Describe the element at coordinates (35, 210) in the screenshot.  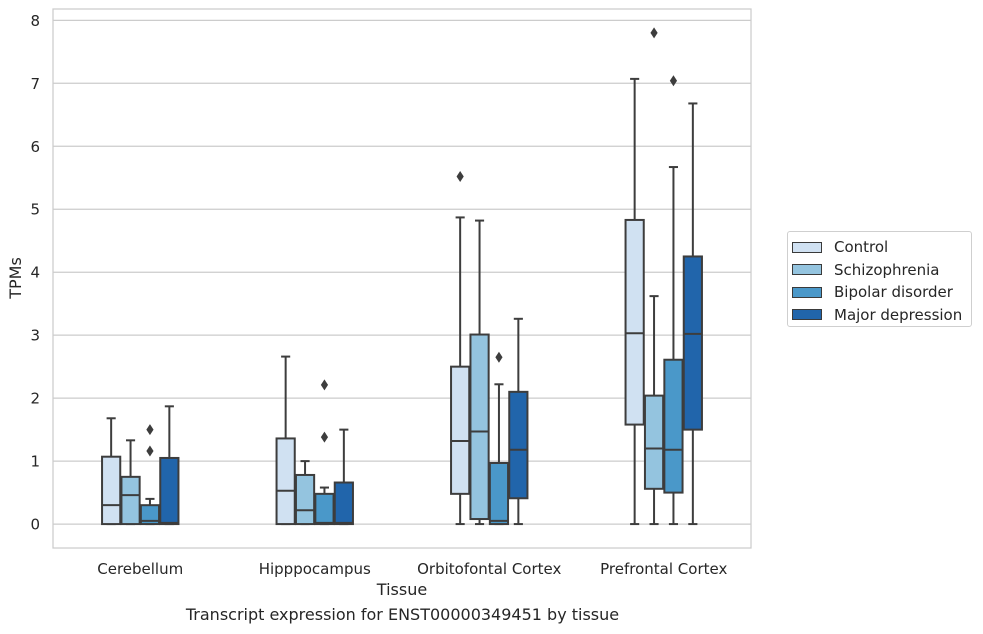
I see `y-tick-label: 5` at that location.